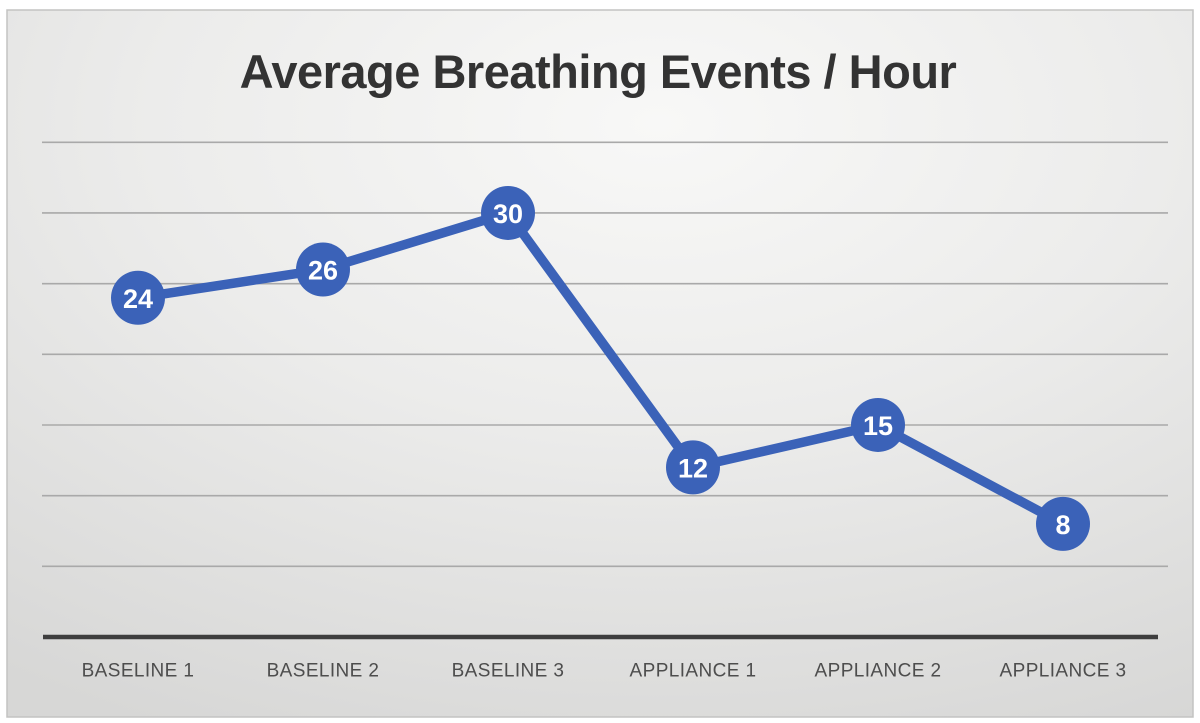 Image resolution: width=1200 pixels, height=723 pixels. I want to click on x-axis-label: APPLIANCE 2, so click(878, 671).